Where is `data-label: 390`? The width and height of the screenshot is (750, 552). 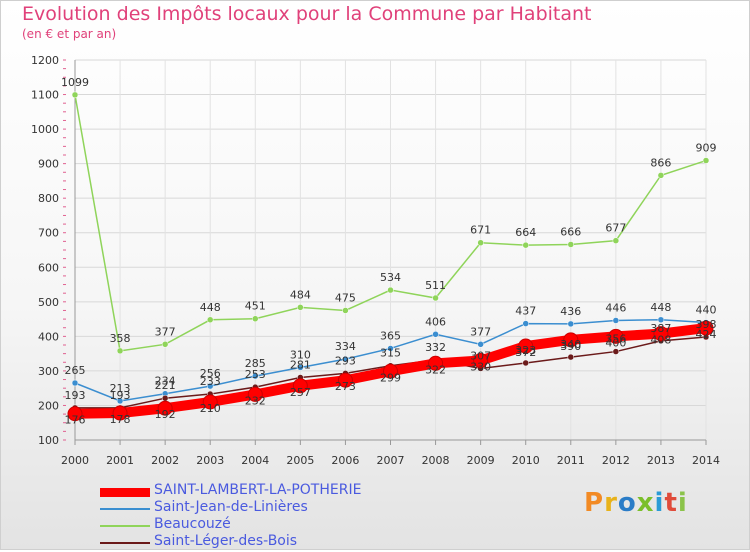
data-label: 390 is located at coordinates (570, 346).